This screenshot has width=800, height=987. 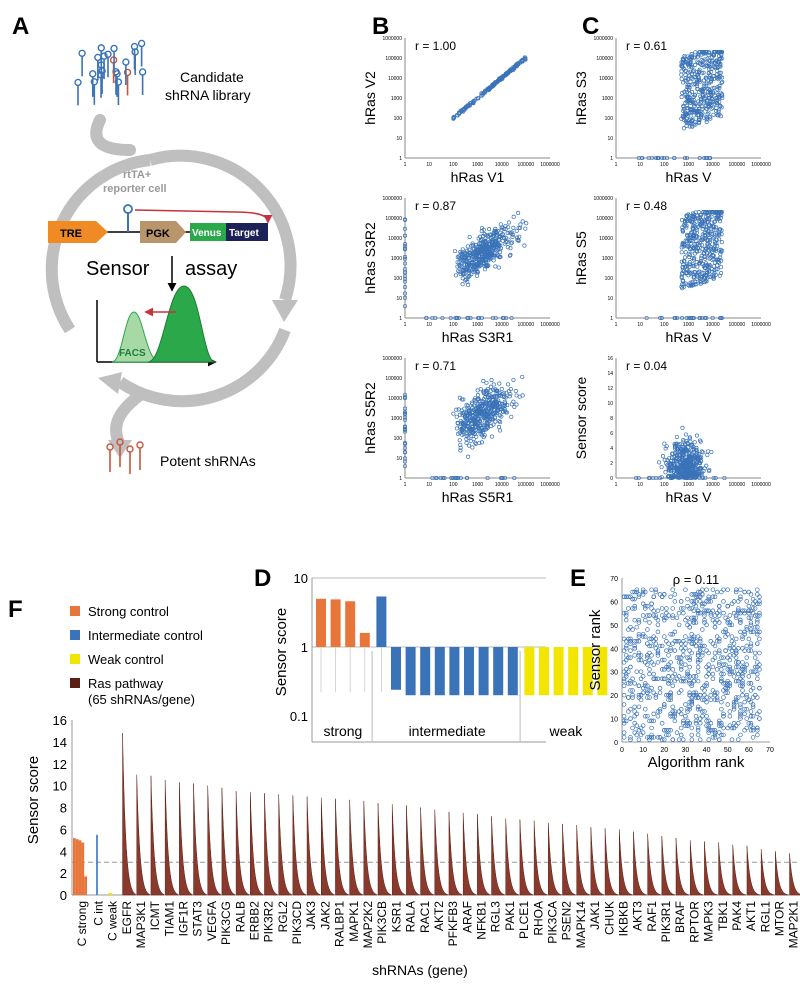 What do you see at coordinates (370, 98) in the screenshot?
I see `y-axis-label: hRas V2` at bounding box center [370, 98].